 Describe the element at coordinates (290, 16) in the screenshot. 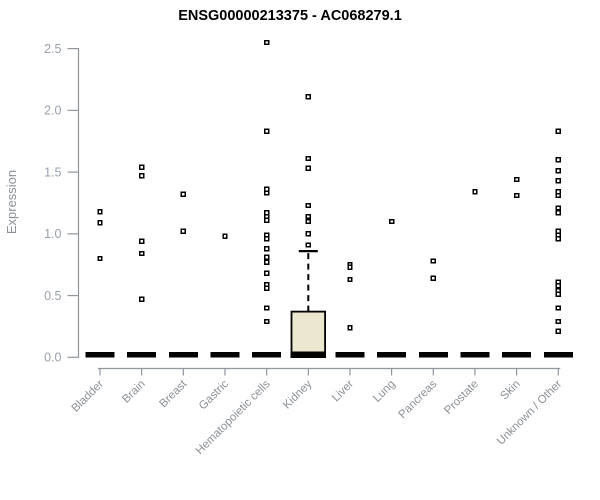

I see `chart-title: ENSG00000213375 - AC068279.1` at that location.